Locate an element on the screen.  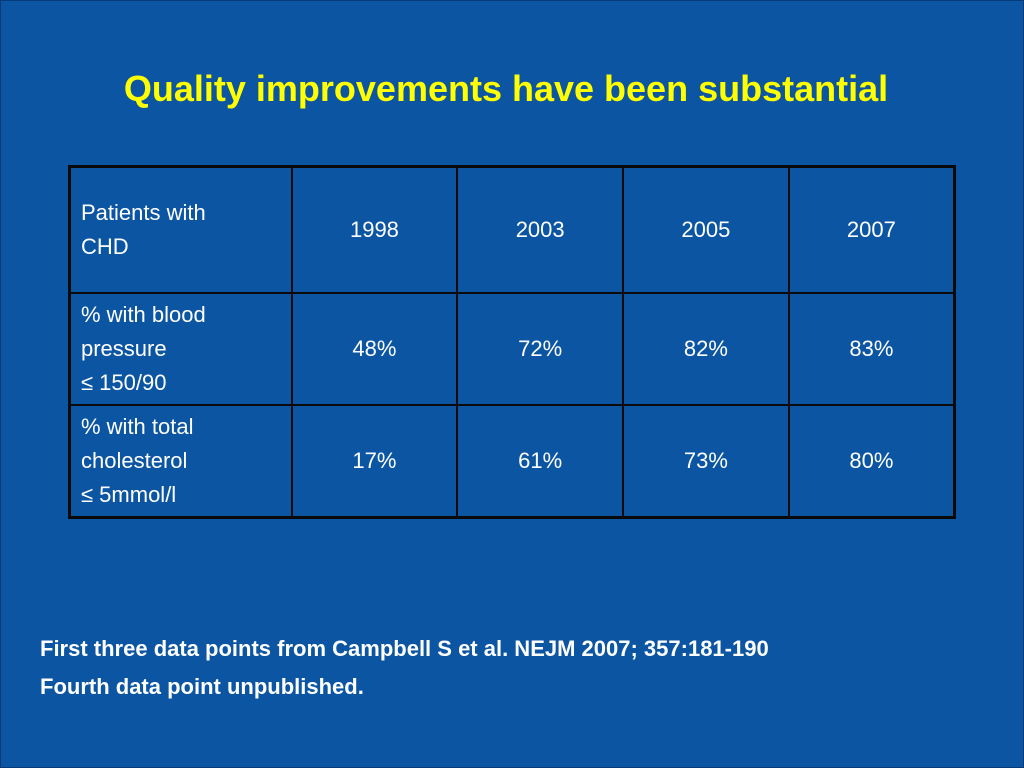
table-cell: 48% is located at coordinates (374, 349).